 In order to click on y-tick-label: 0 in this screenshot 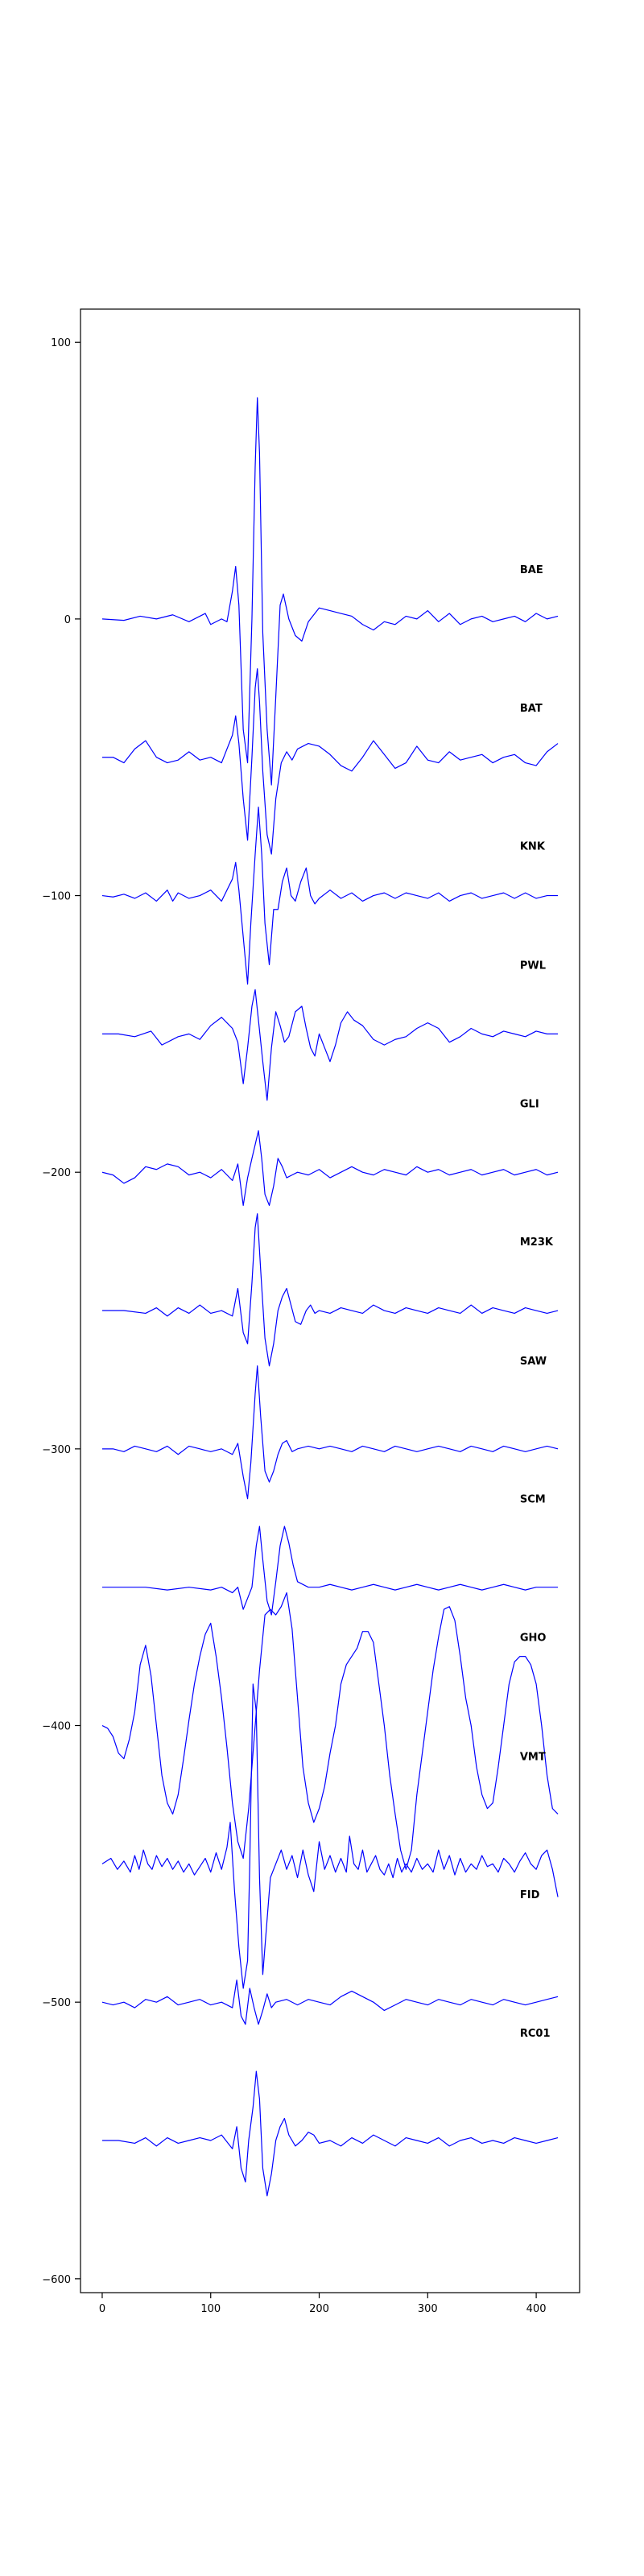, I will do `click(67, 620)`.